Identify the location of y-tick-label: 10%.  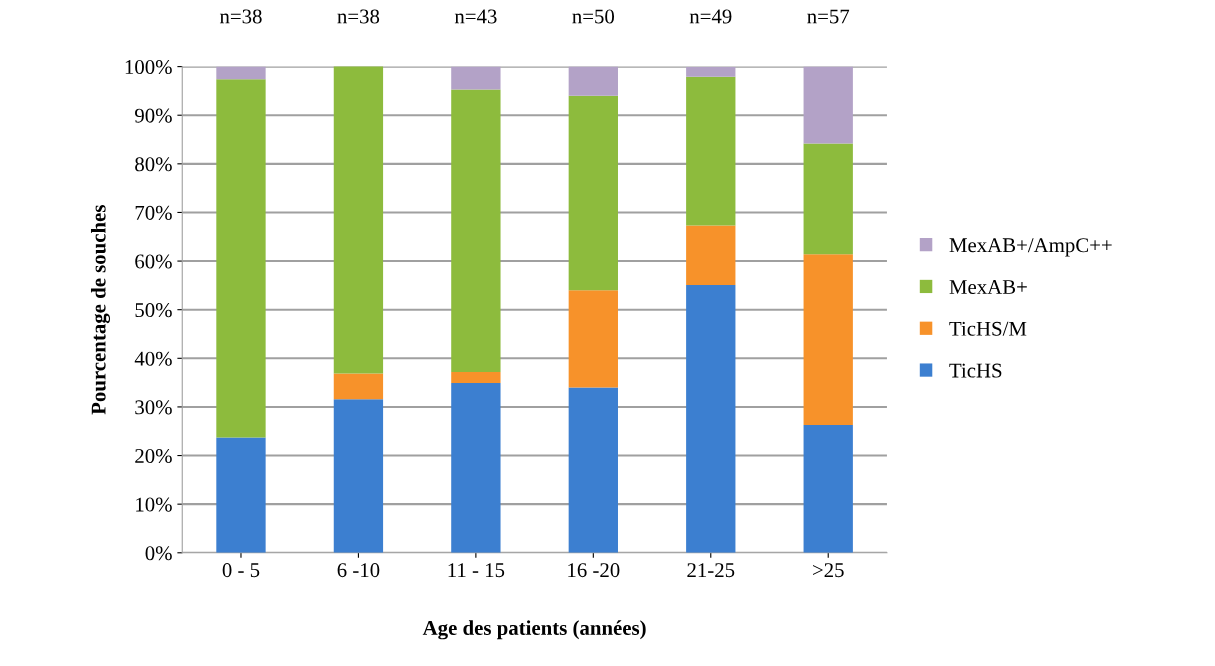
(154, 504).